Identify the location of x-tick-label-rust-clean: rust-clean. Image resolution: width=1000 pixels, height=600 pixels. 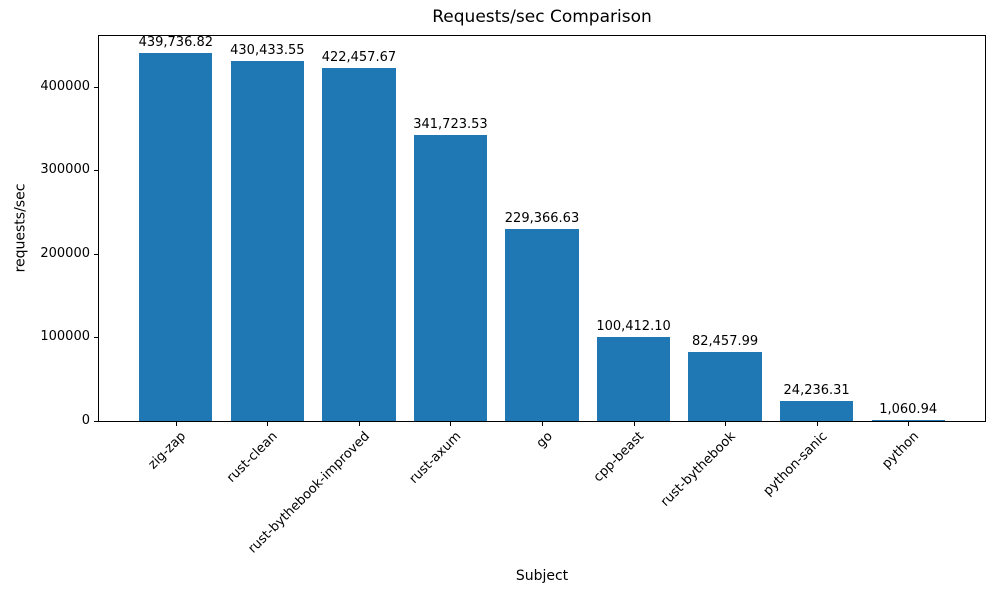
(252, 457).